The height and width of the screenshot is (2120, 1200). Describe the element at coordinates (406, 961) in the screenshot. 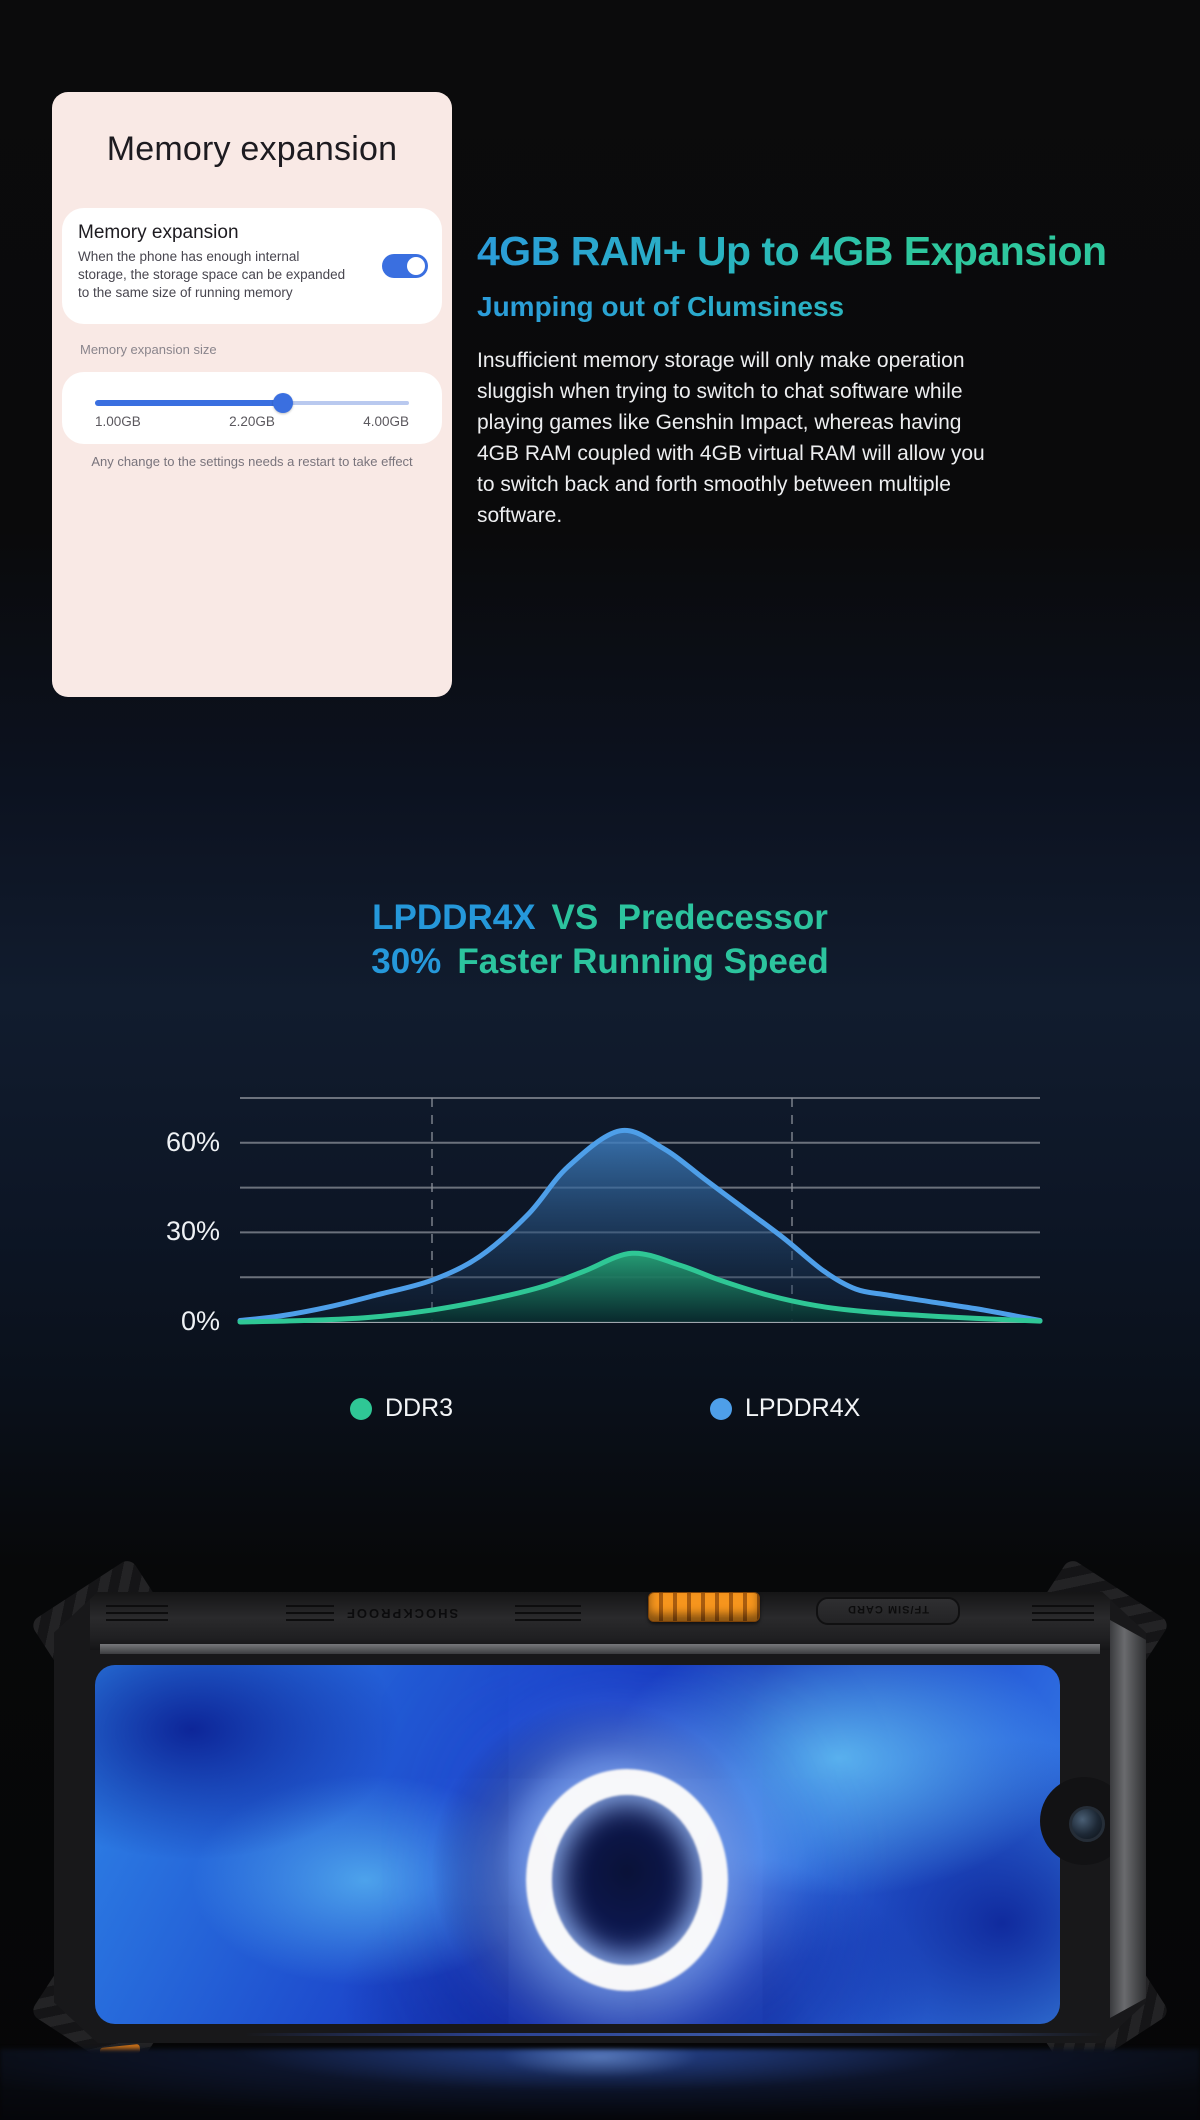

I see `chart-title-l2-highlight: 30%` at that location.